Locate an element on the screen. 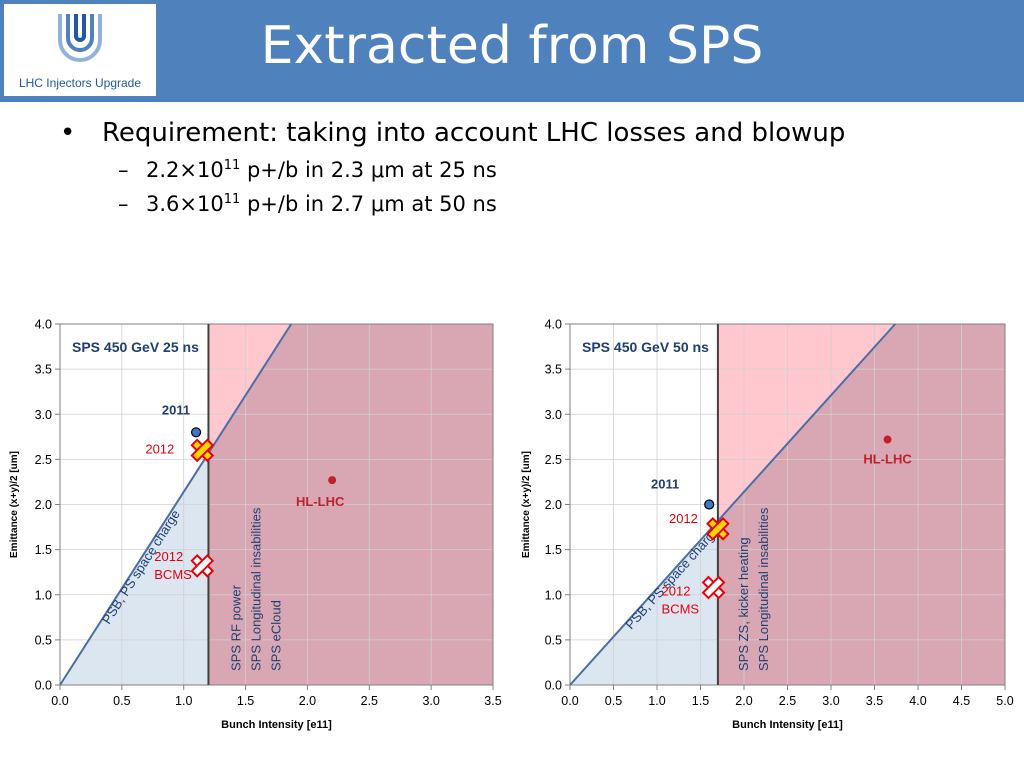  bullet-sub-1-pre: 2.2×10 is located at coordinates (185, 170).